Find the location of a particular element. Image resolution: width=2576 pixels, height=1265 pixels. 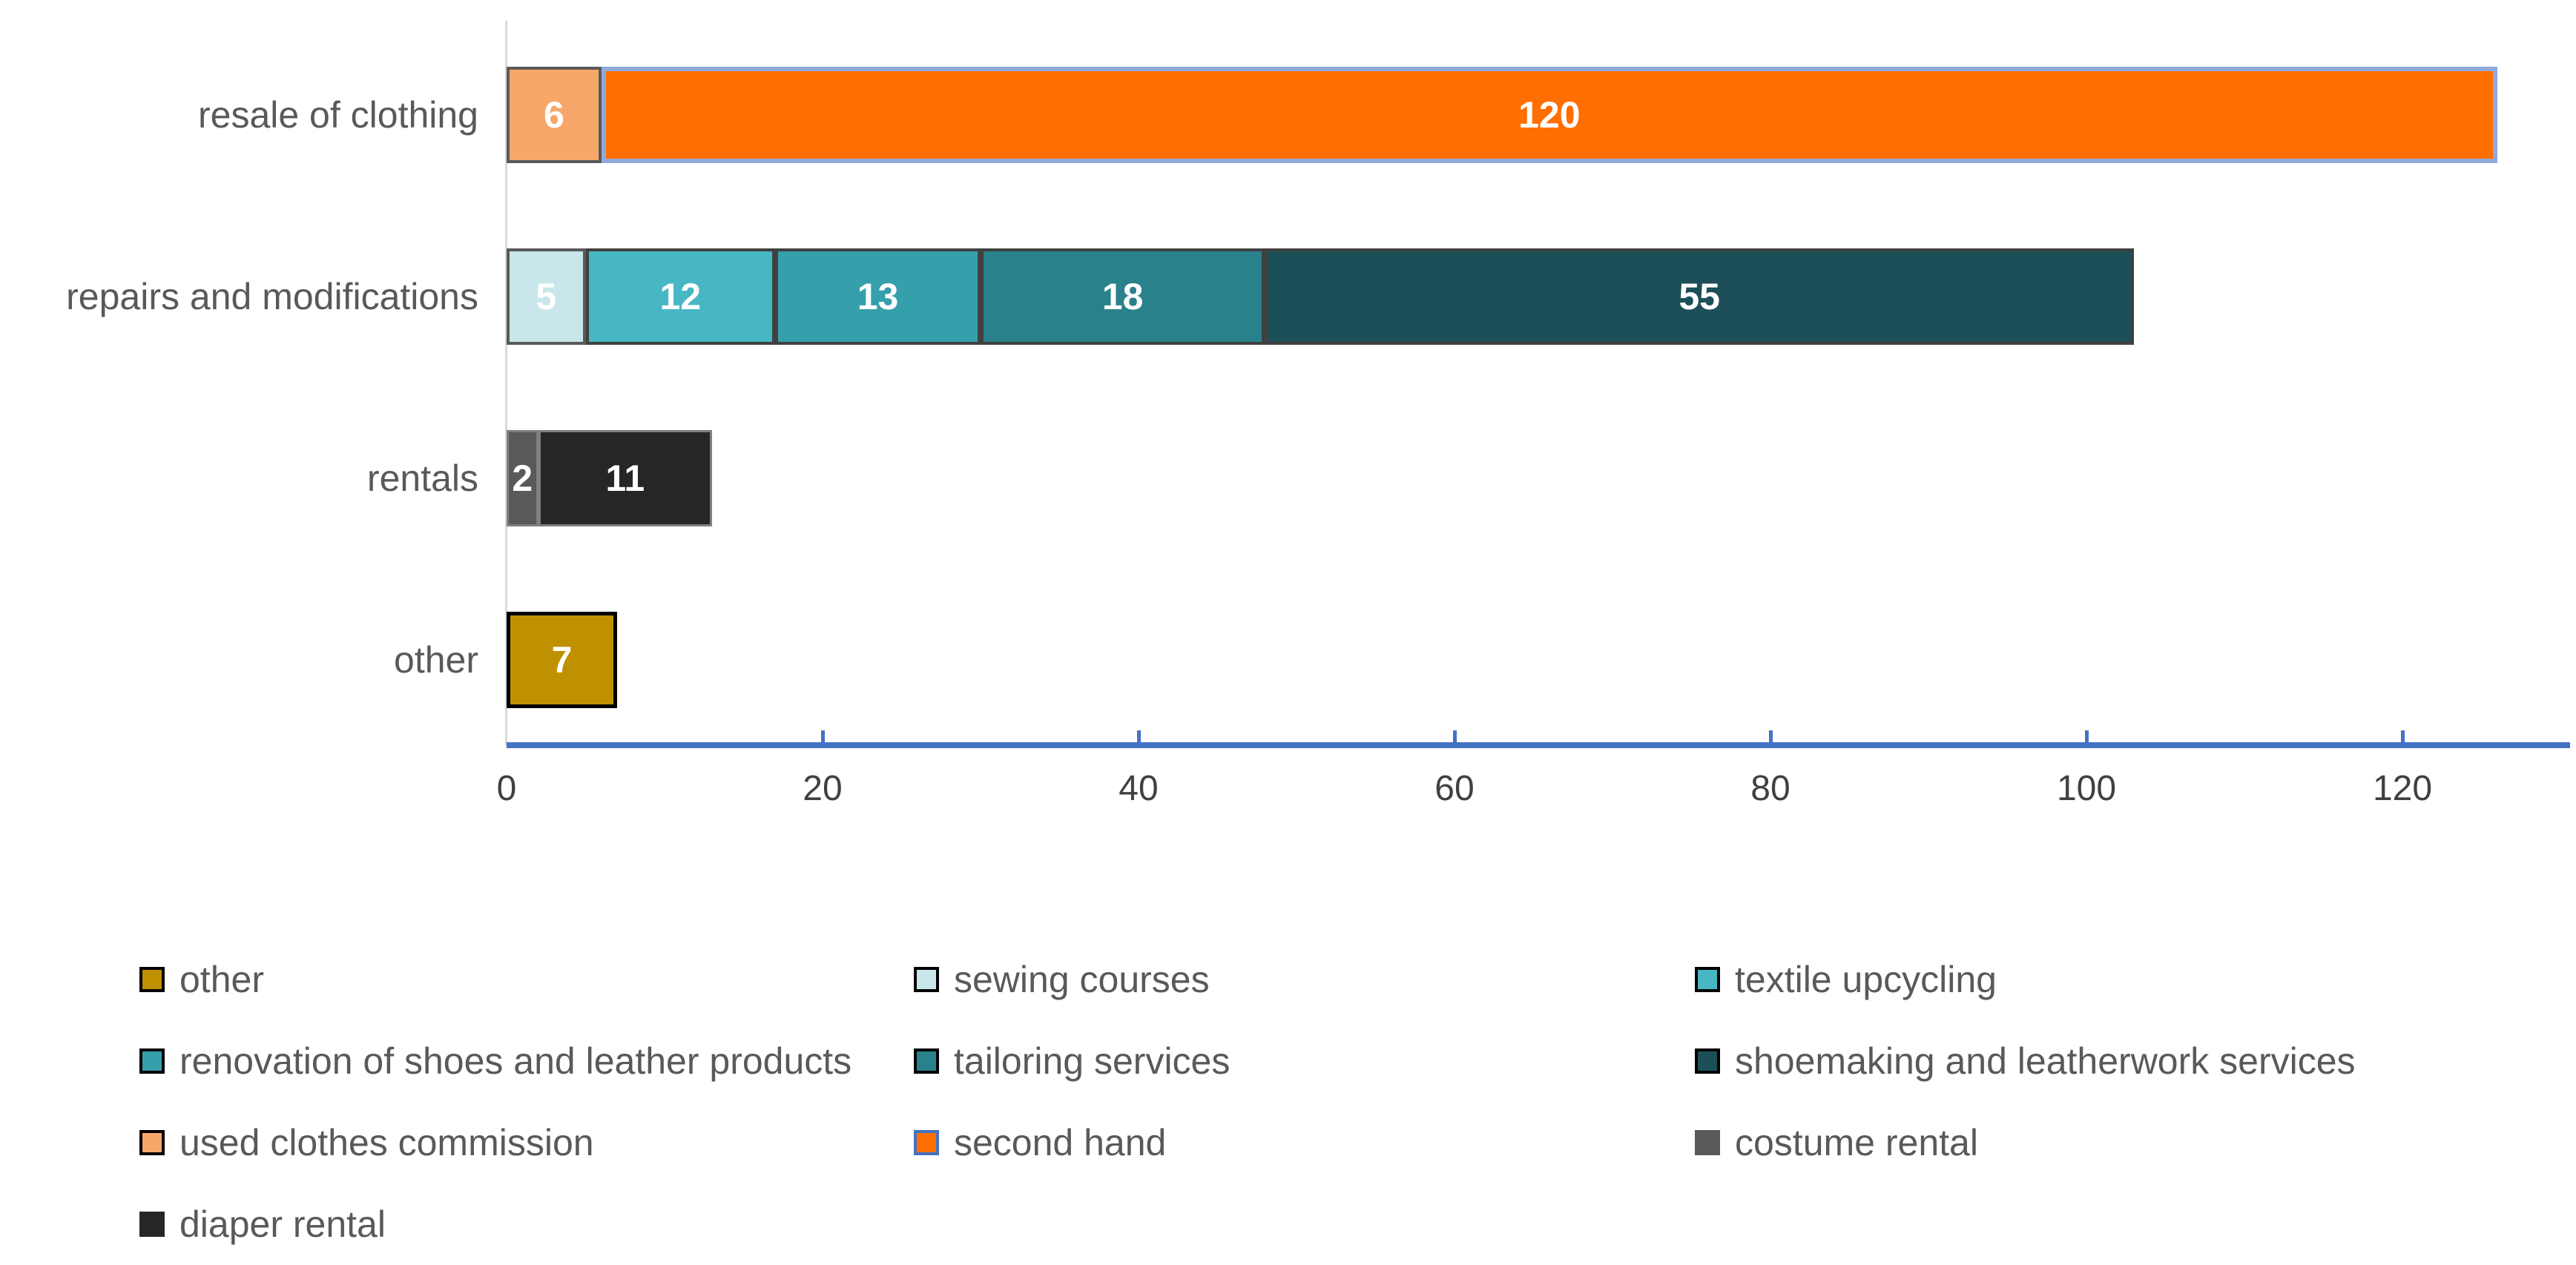

legend-item-second-hand: second hand is located at coordinates (1304, 1142).